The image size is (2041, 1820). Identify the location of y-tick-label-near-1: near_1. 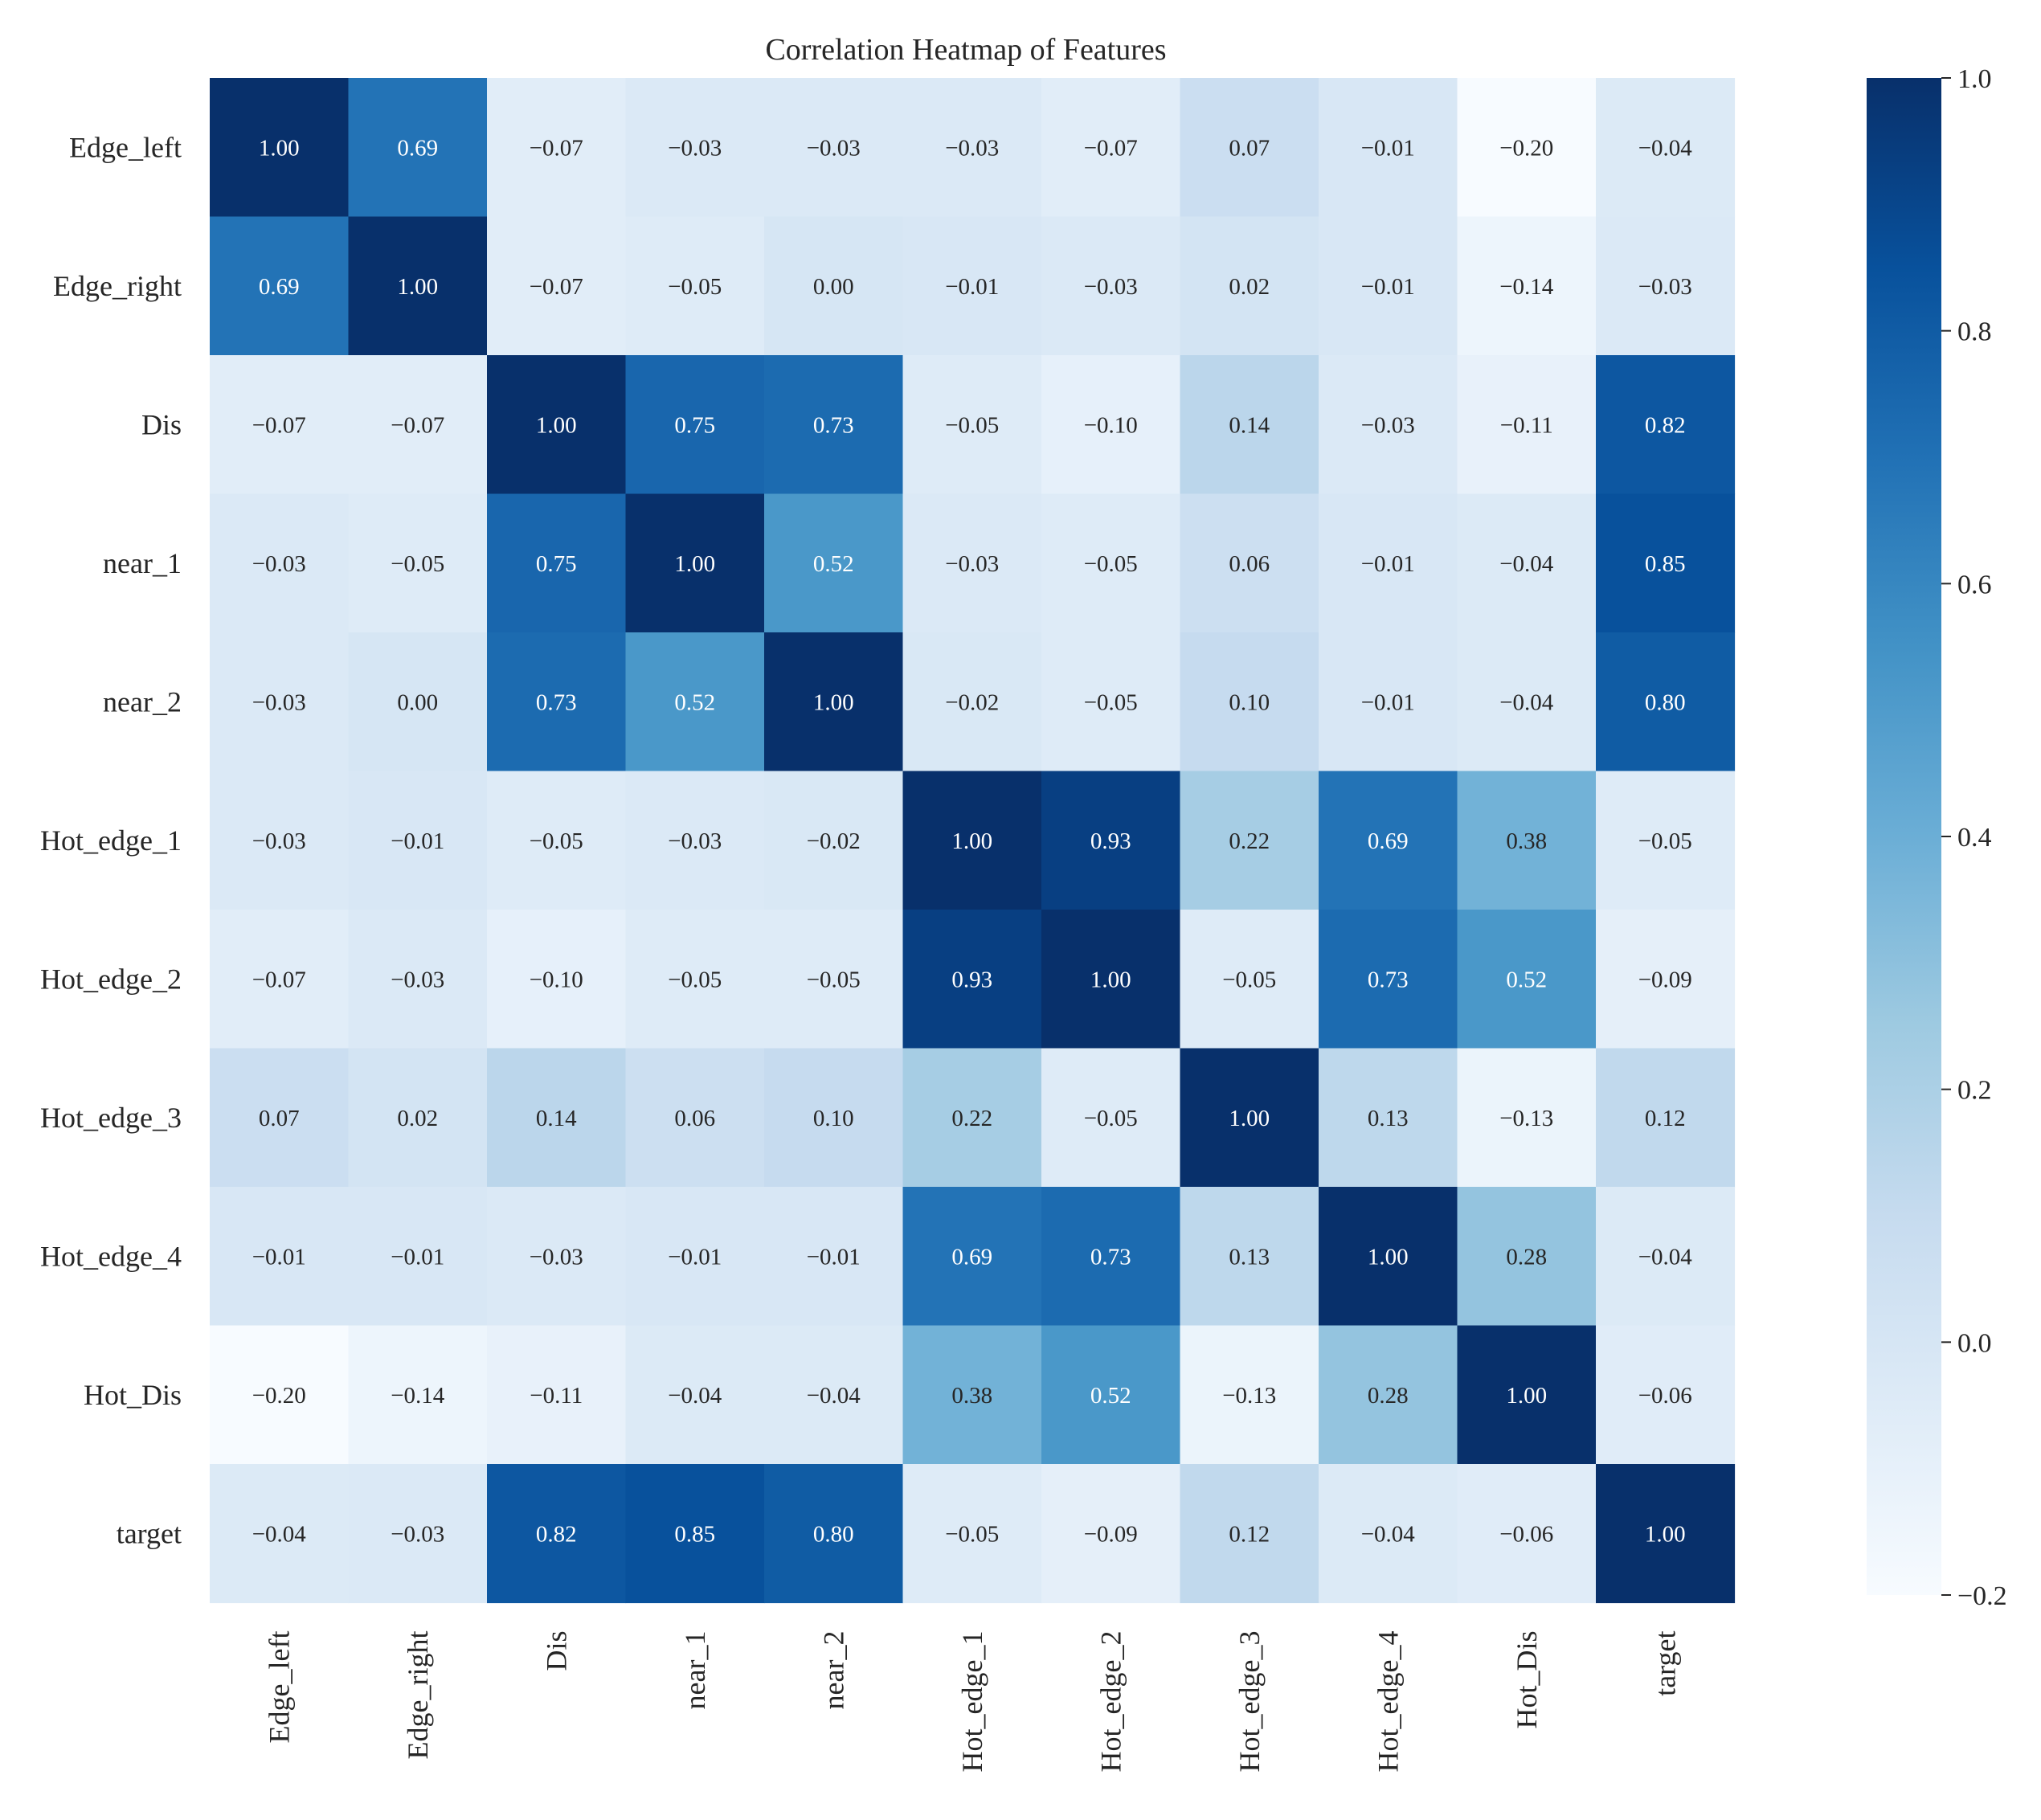
(142, 563).